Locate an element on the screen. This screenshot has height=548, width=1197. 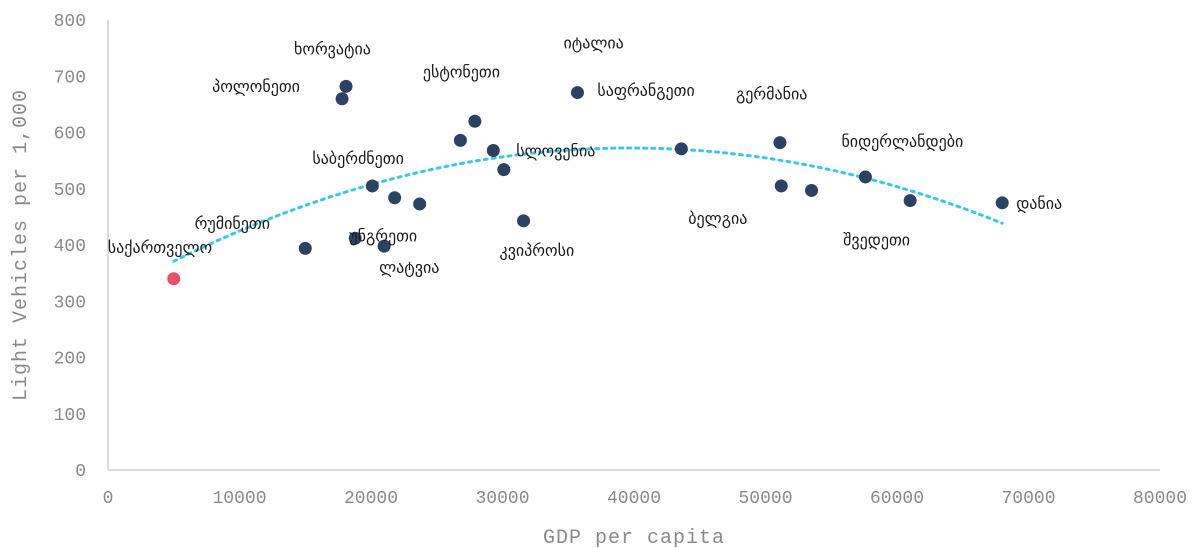
y-tick-label: 500 is located at coordinates (70, 191).